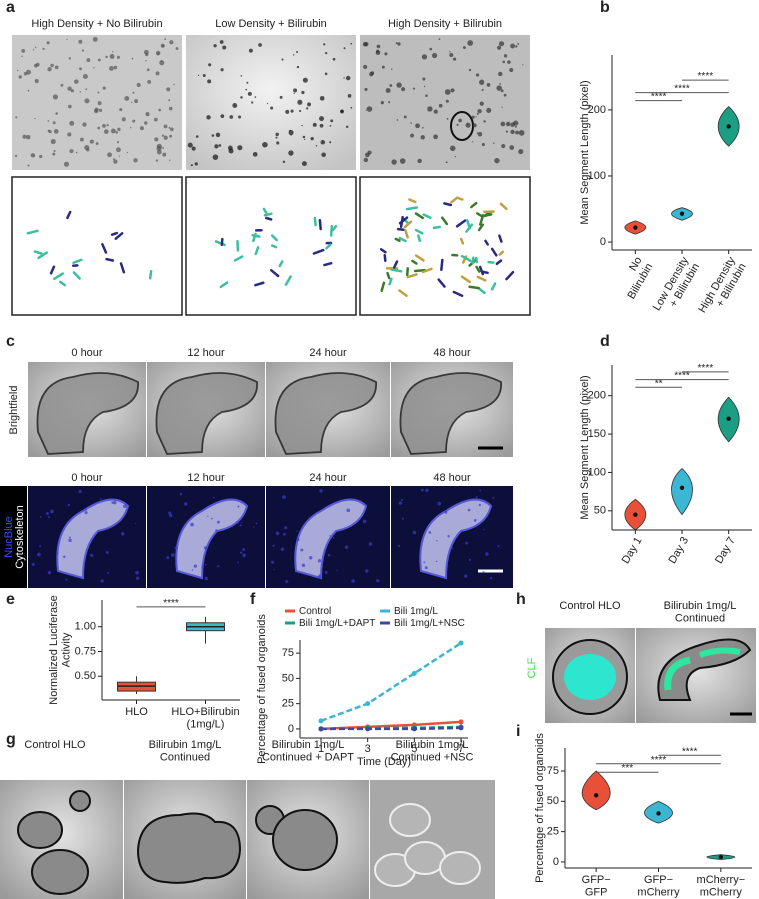  Describe the element at coordinates (205, 718) in the screenshot. I see `x-tick-label: HLO+Bilirubin (1mg/L)` at that location.